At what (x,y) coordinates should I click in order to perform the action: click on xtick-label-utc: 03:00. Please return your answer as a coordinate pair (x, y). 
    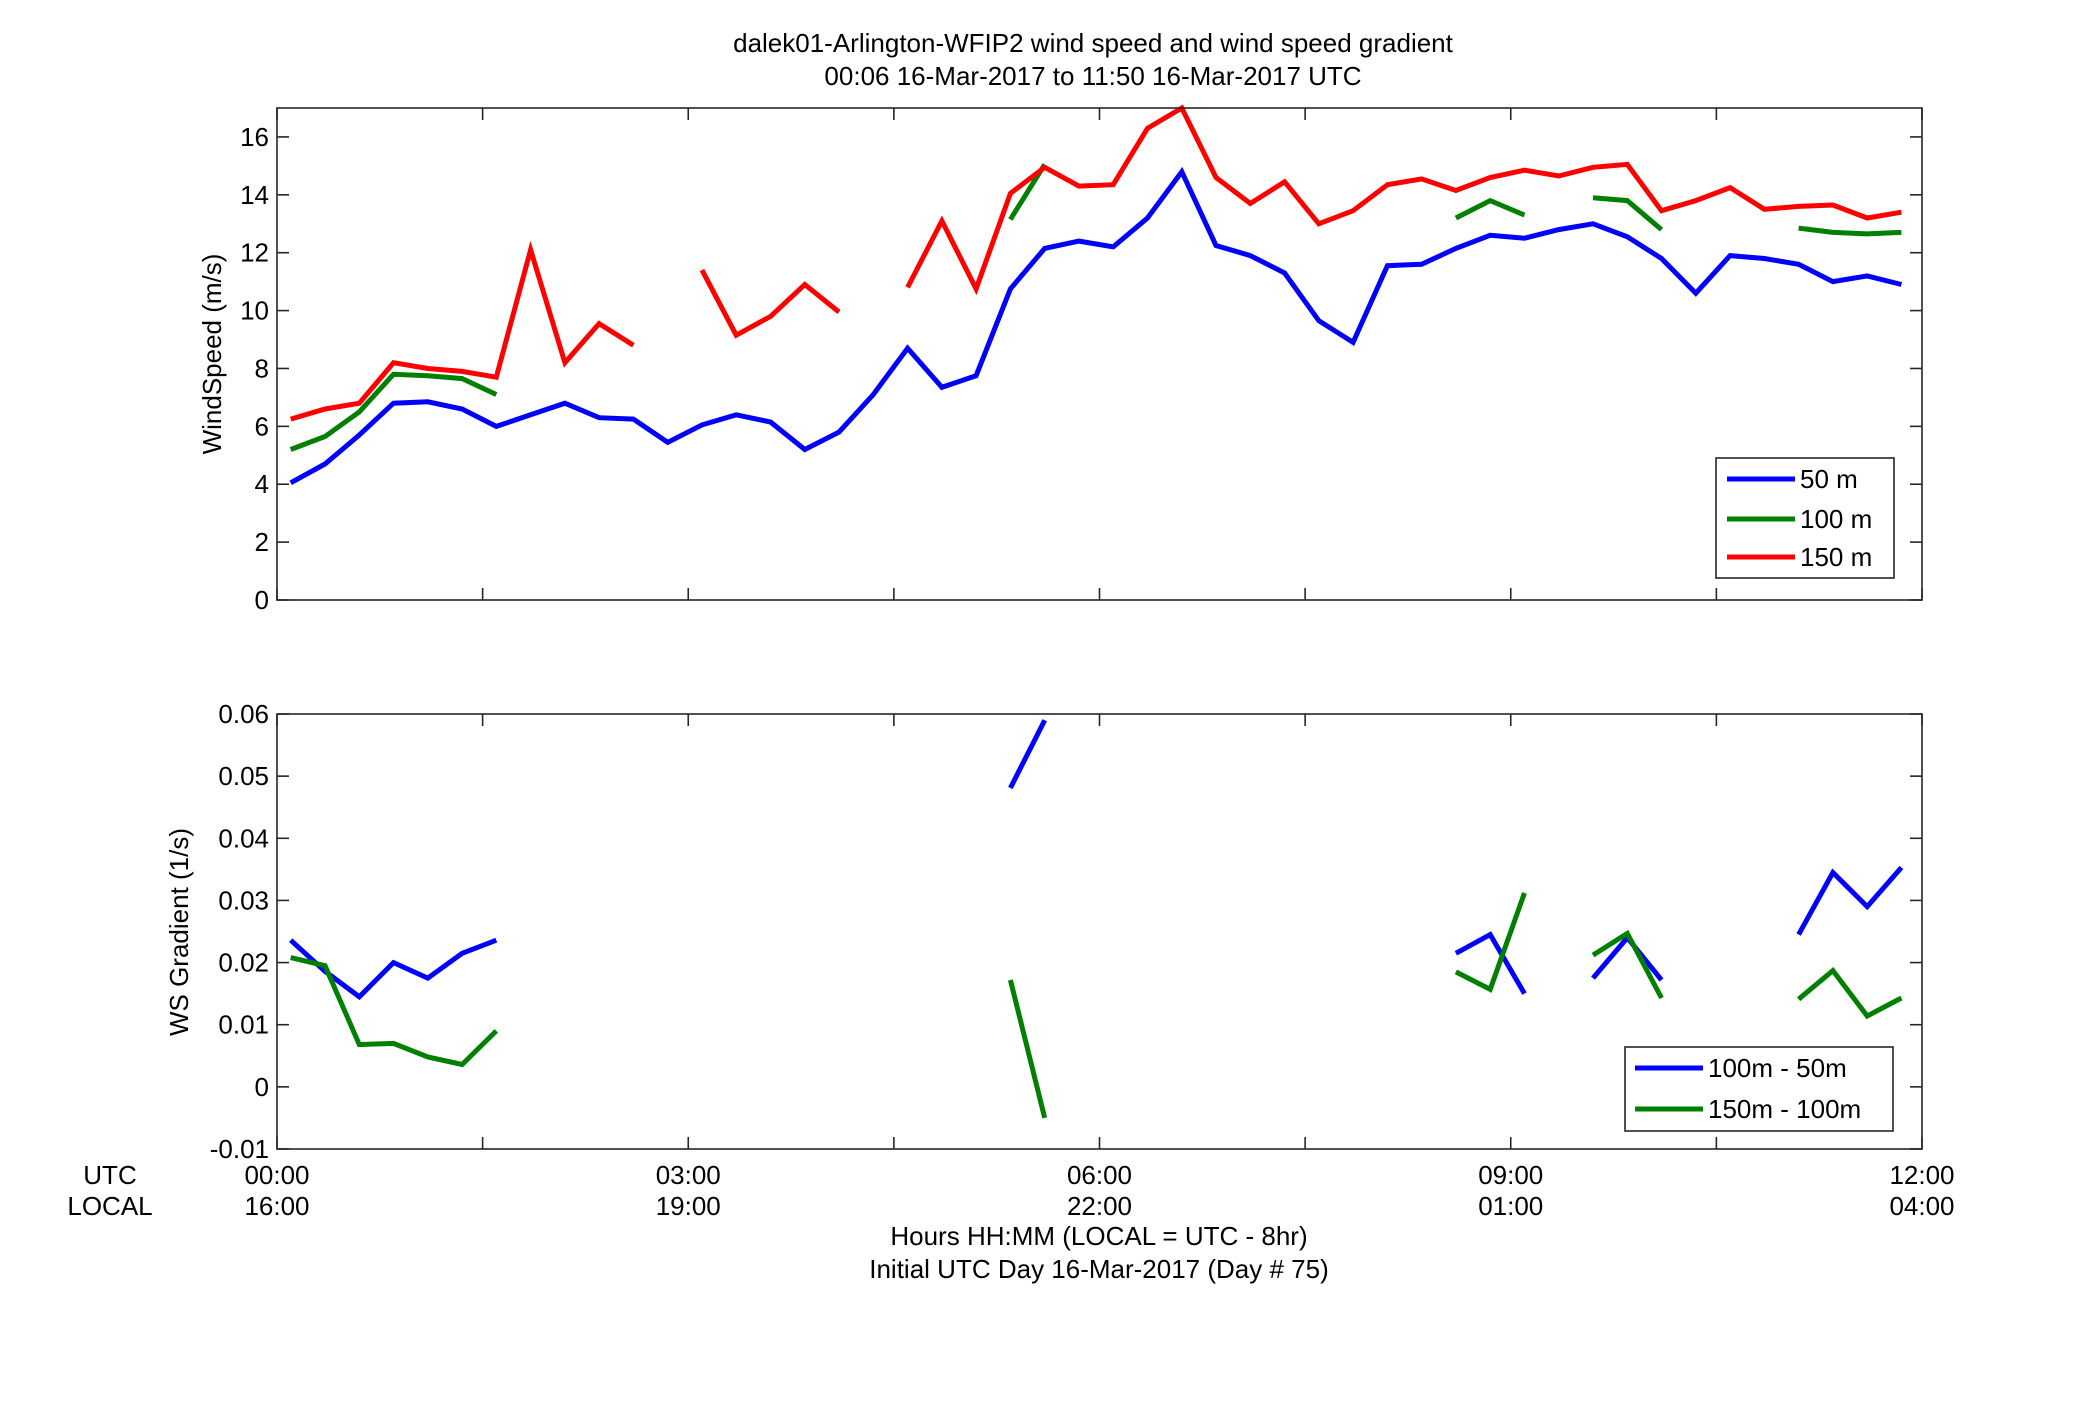
    Looking at the image, I should click on (688, 1175).